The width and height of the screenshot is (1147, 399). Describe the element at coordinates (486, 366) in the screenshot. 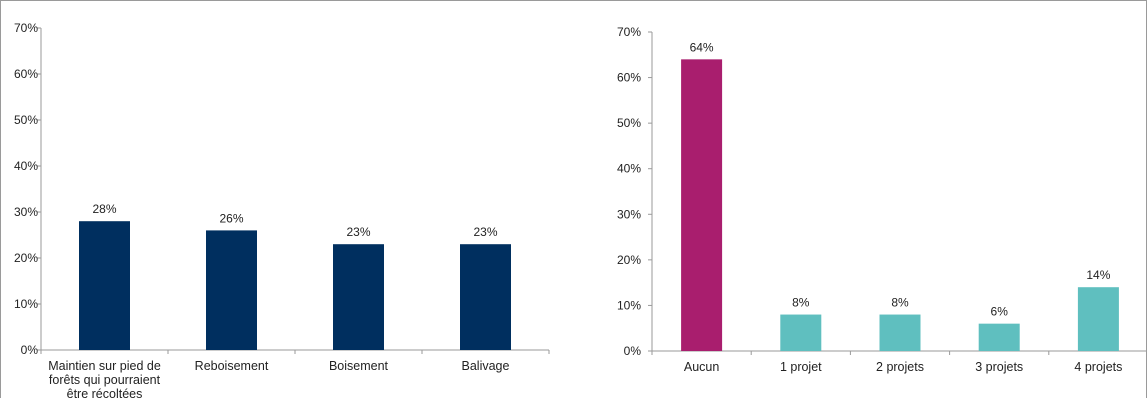

I see `category-label: Balivage` at that location.